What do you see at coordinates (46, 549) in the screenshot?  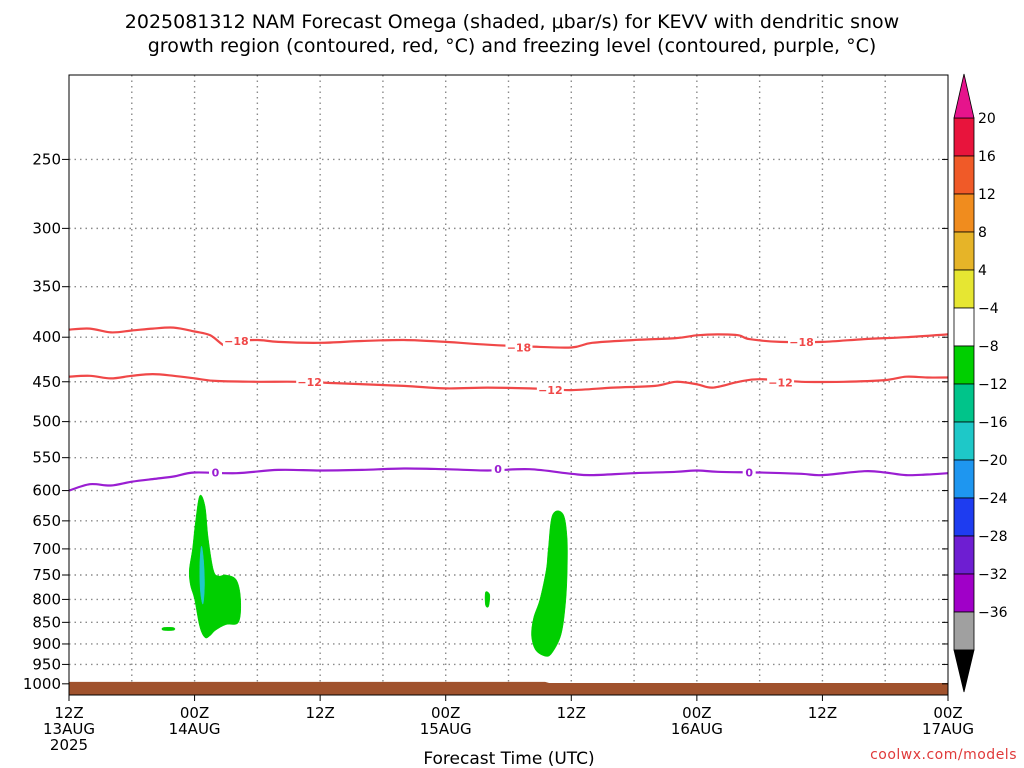 I see `y-tick-label-700: 700` at bounding box center [46, 549].